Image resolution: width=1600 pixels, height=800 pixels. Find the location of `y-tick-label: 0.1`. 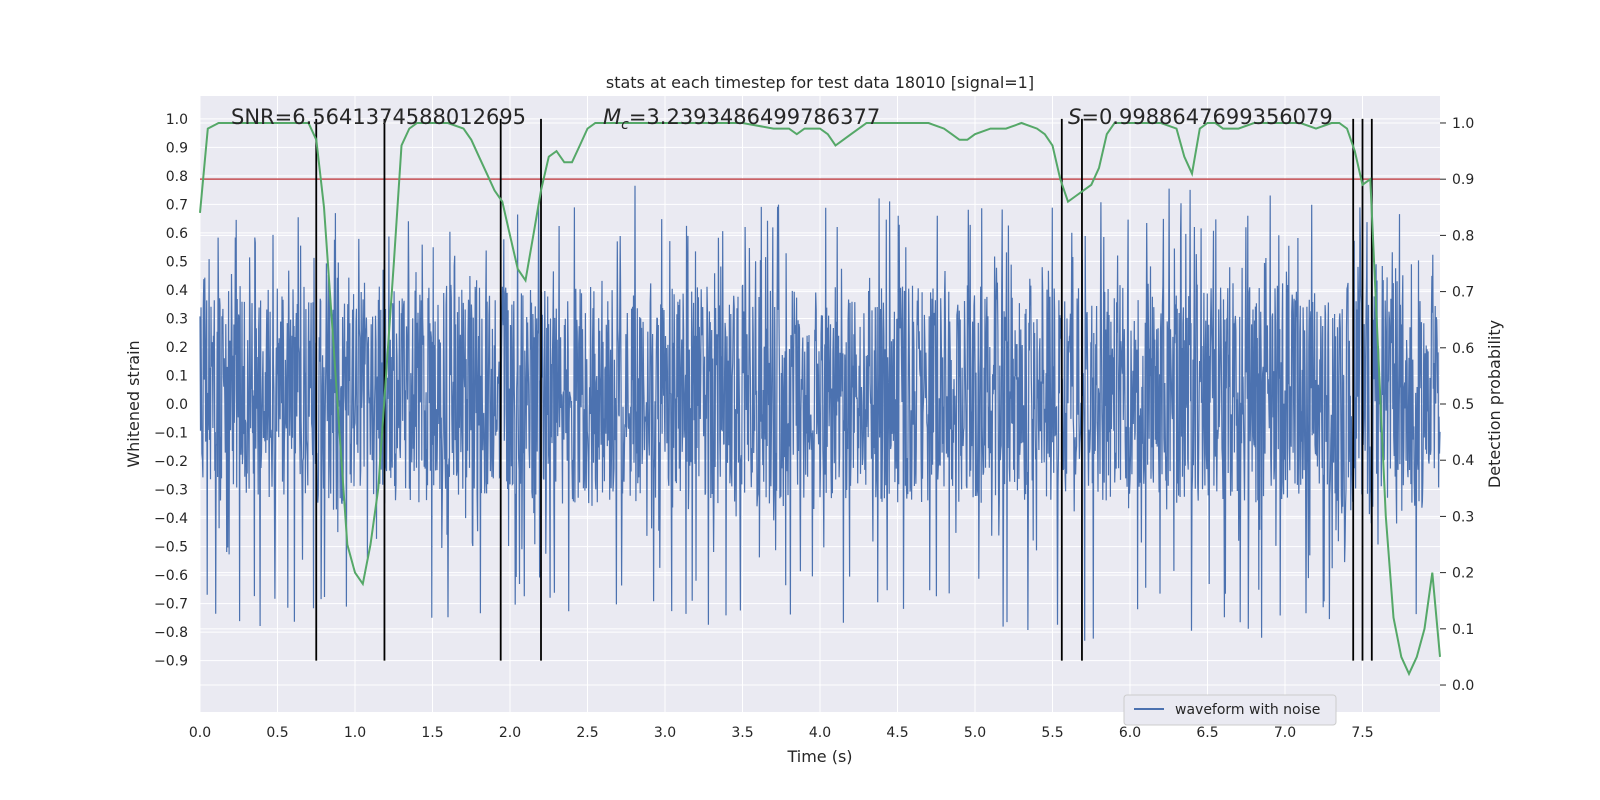

y-tick-label: 0.1 is located at coordinates (177, 376).